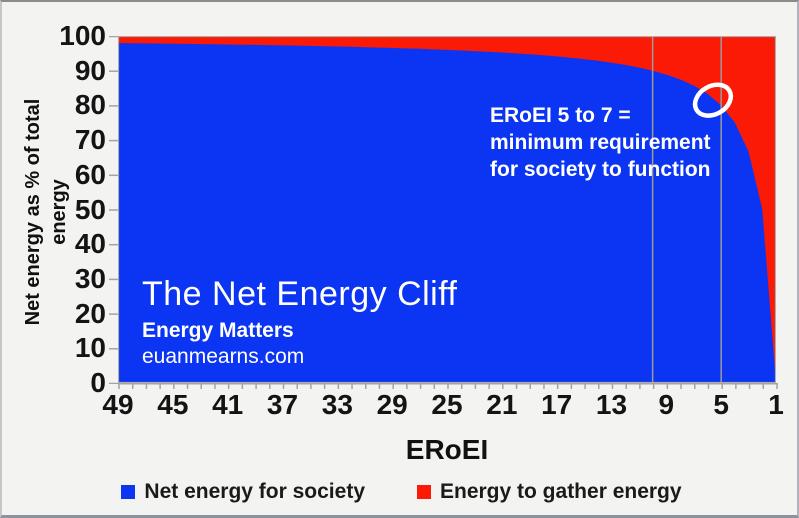 Image resolution: width=799 pixels, height=518 pixels. I want to click on x-tick-label: 1, so click(776, 404).